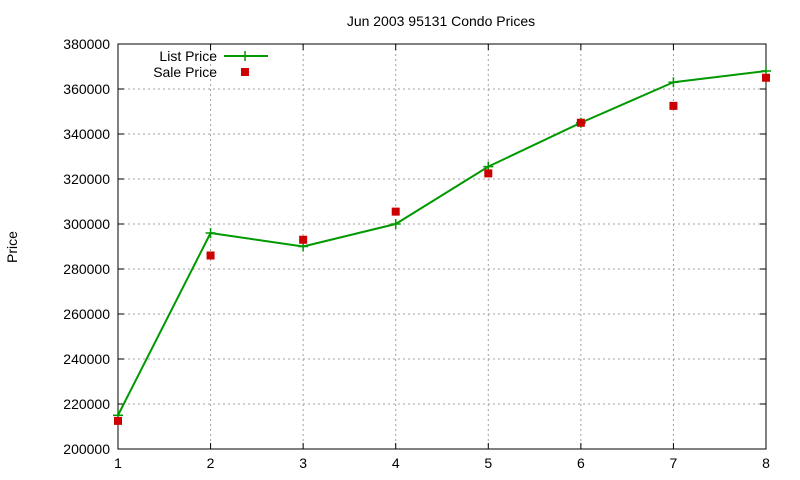 The height and width of the screenshot is (480, 800). Describe the element at coordinates (245, 56) in the screenshot. I see `legend-marker-list-price` at that location.